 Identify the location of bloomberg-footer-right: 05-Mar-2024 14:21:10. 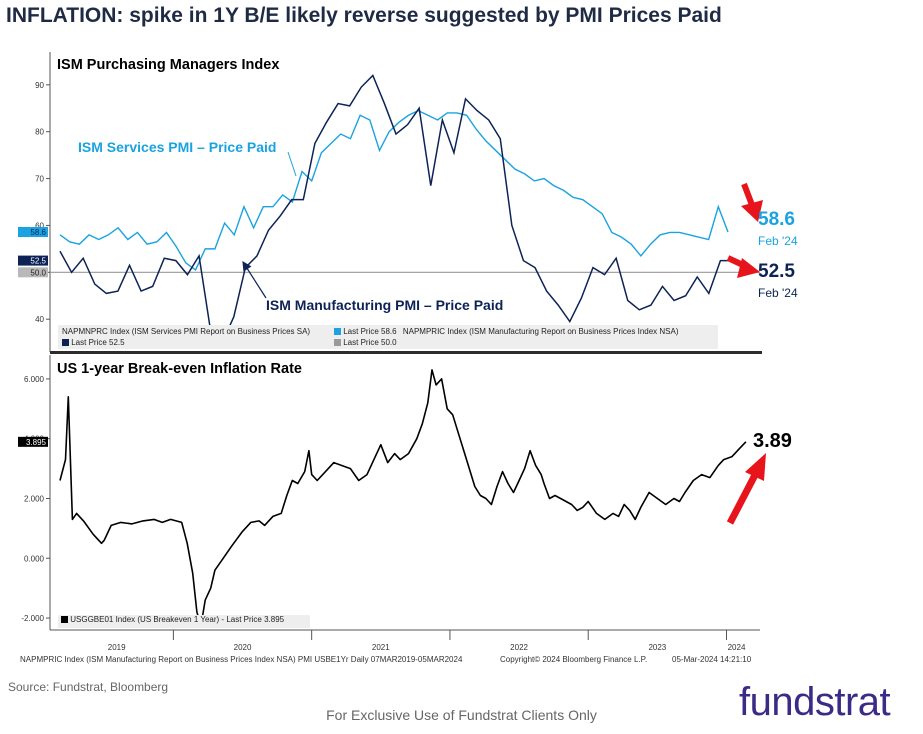
(712, 659).